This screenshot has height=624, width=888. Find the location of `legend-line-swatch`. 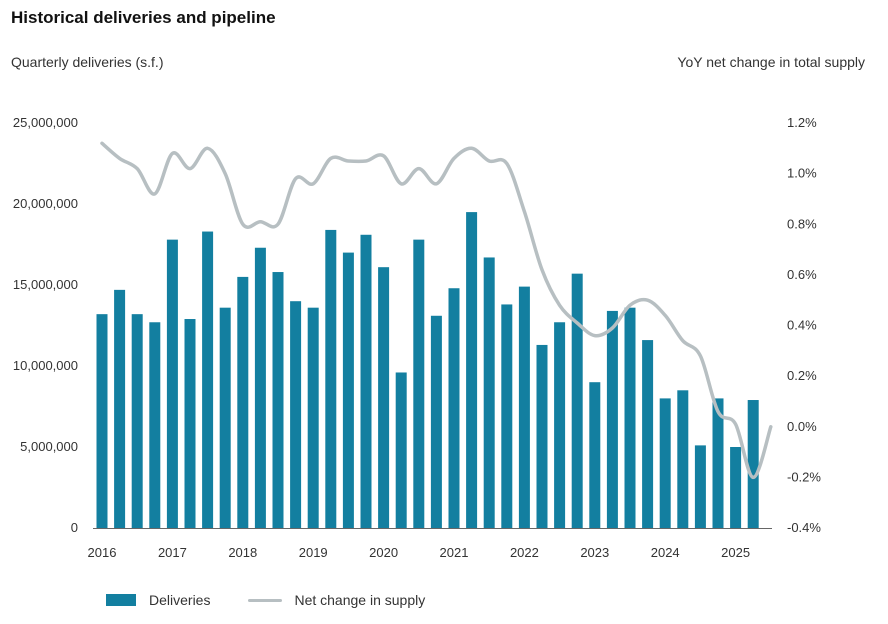

legend-line-swatch is located at coordinates (265, 600).